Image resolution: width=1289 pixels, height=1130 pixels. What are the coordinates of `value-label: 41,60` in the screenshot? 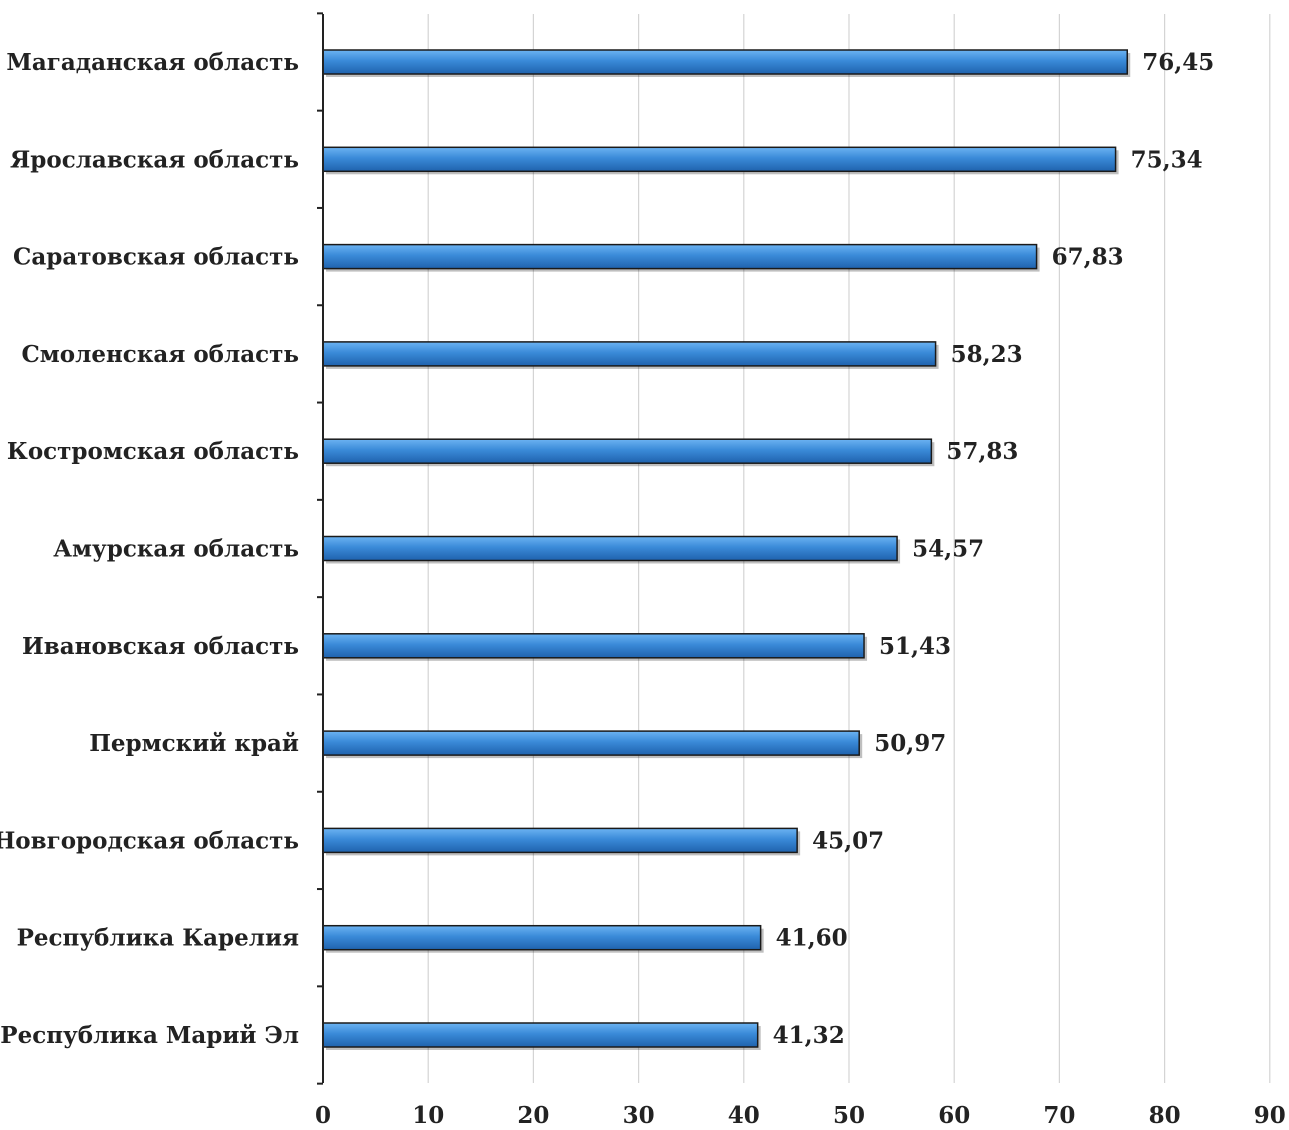 It's located at (812, 938).